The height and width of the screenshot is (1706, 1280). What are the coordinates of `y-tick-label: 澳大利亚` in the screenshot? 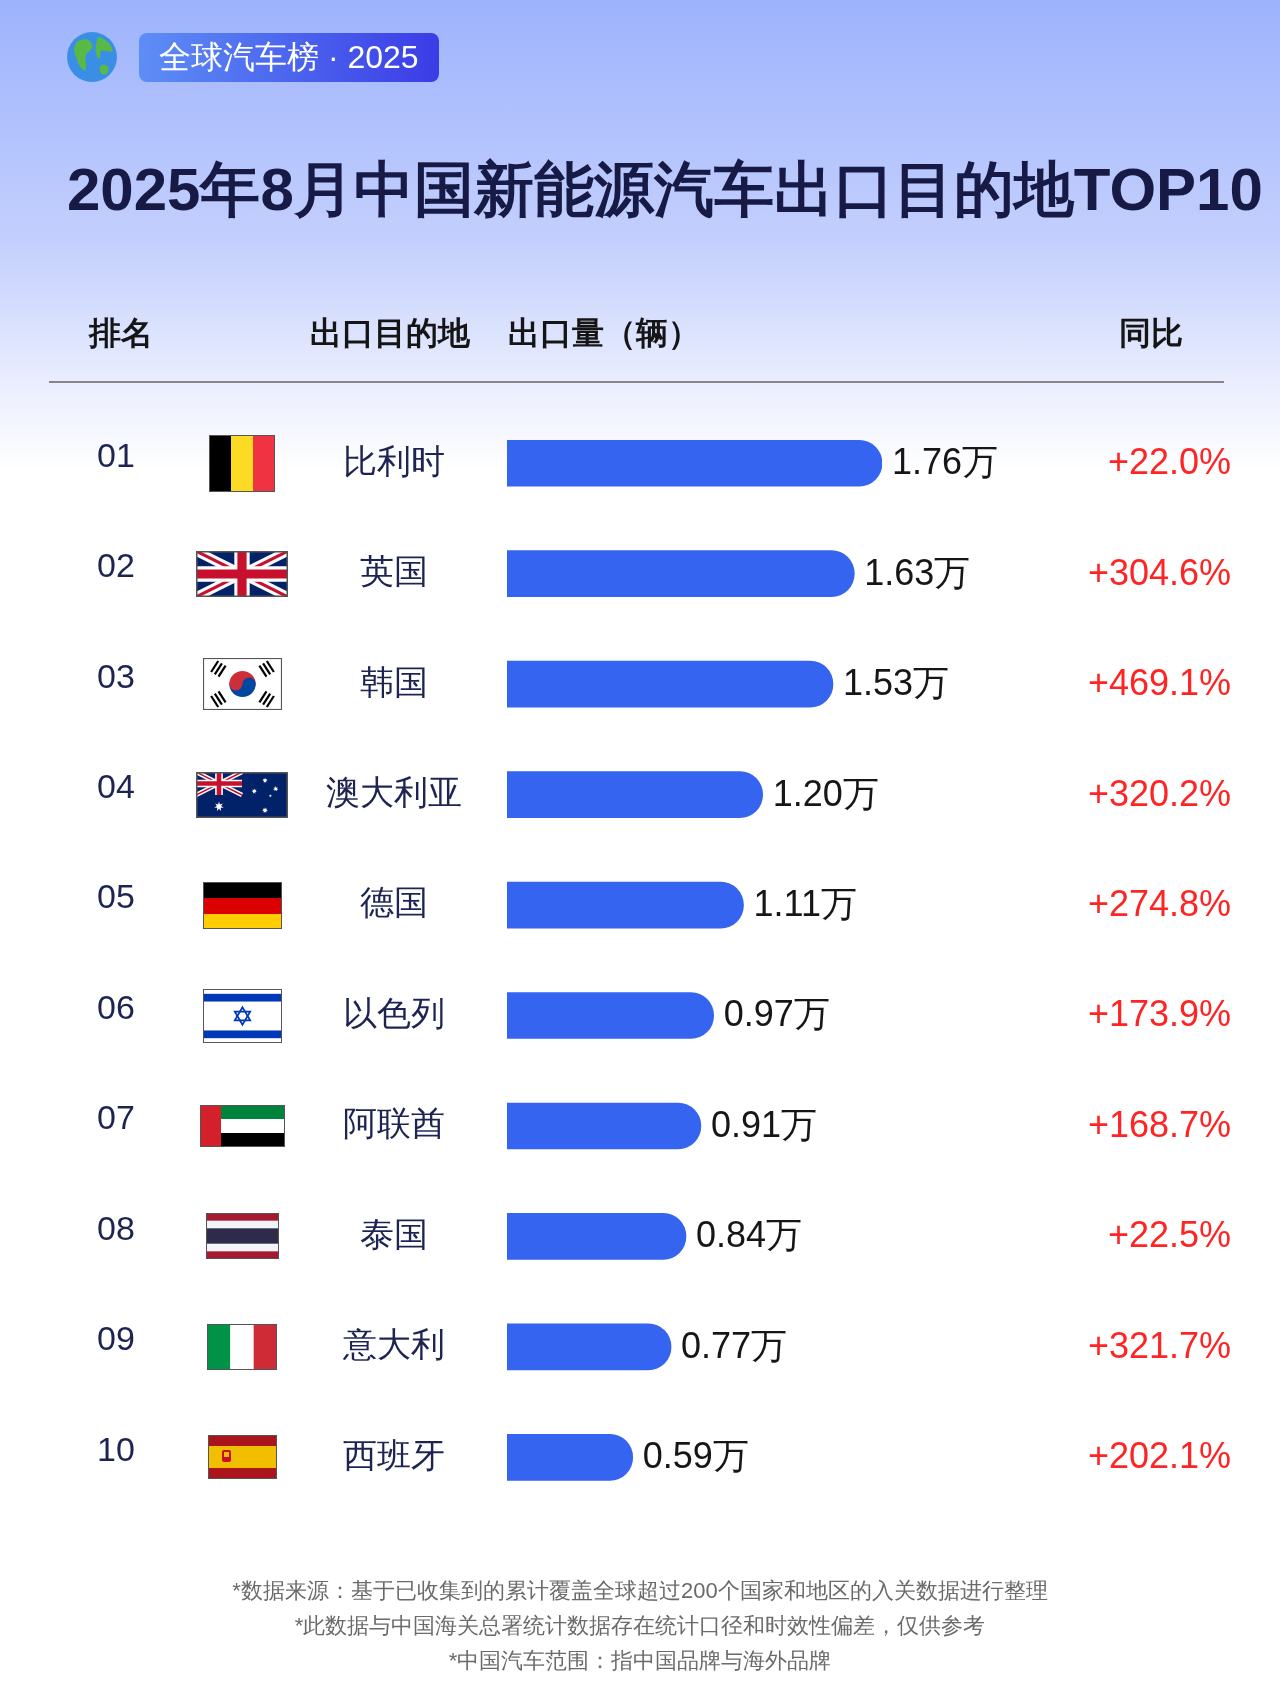 It's located at (394, 791).